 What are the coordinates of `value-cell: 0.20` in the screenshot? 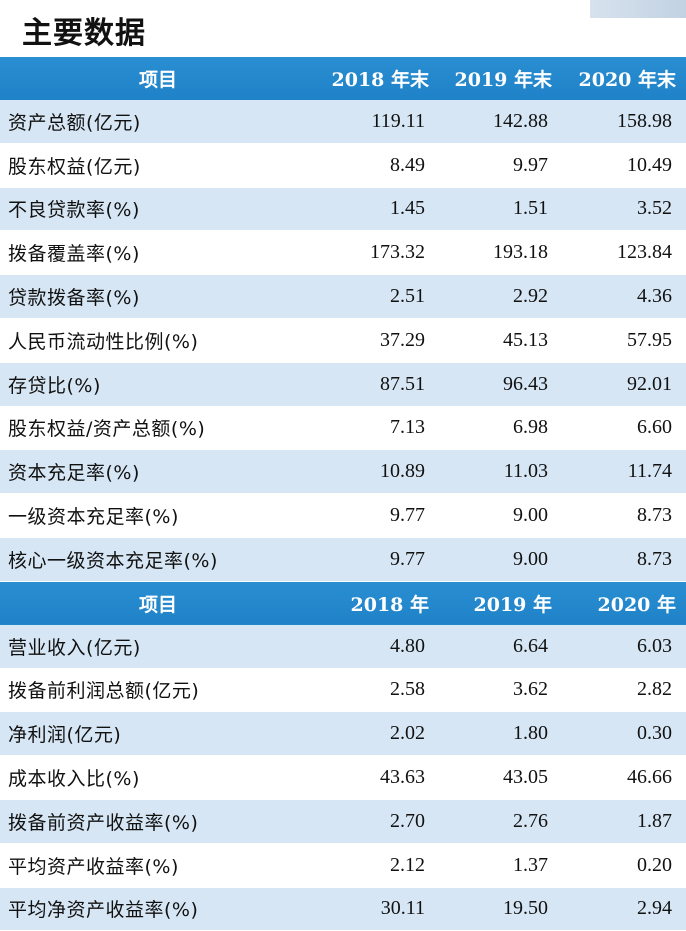 It's located at (624, 865).